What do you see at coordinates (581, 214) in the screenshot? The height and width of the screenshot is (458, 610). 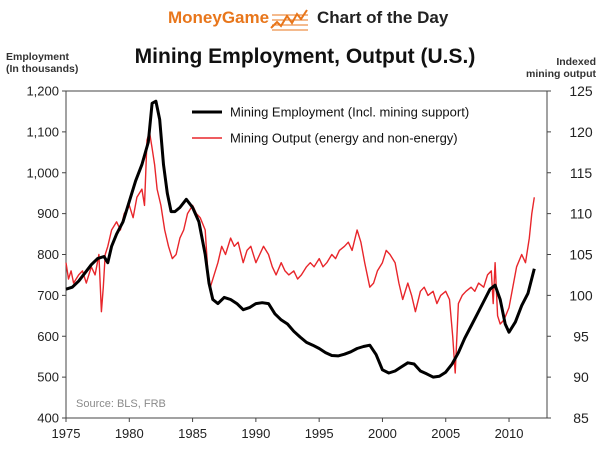 I see `right-tick-label: 110` at bounding box center [581, 214].